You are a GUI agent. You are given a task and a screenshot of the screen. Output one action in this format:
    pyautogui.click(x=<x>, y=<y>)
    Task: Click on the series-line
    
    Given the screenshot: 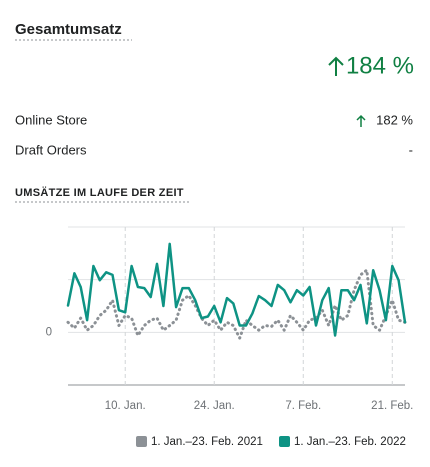 What is the action you would take?
    pyautogui.click(x=236, y=304)
    